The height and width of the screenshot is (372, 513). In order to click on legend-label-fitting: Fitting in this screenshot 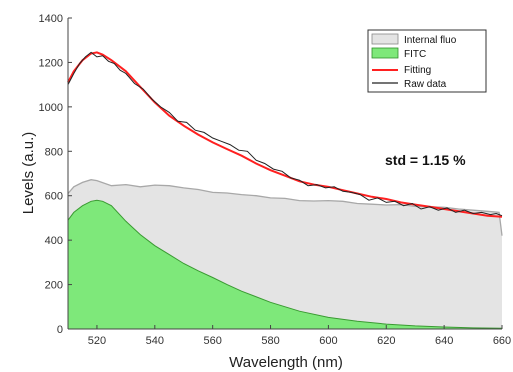, I will do `click(417, 70)`.